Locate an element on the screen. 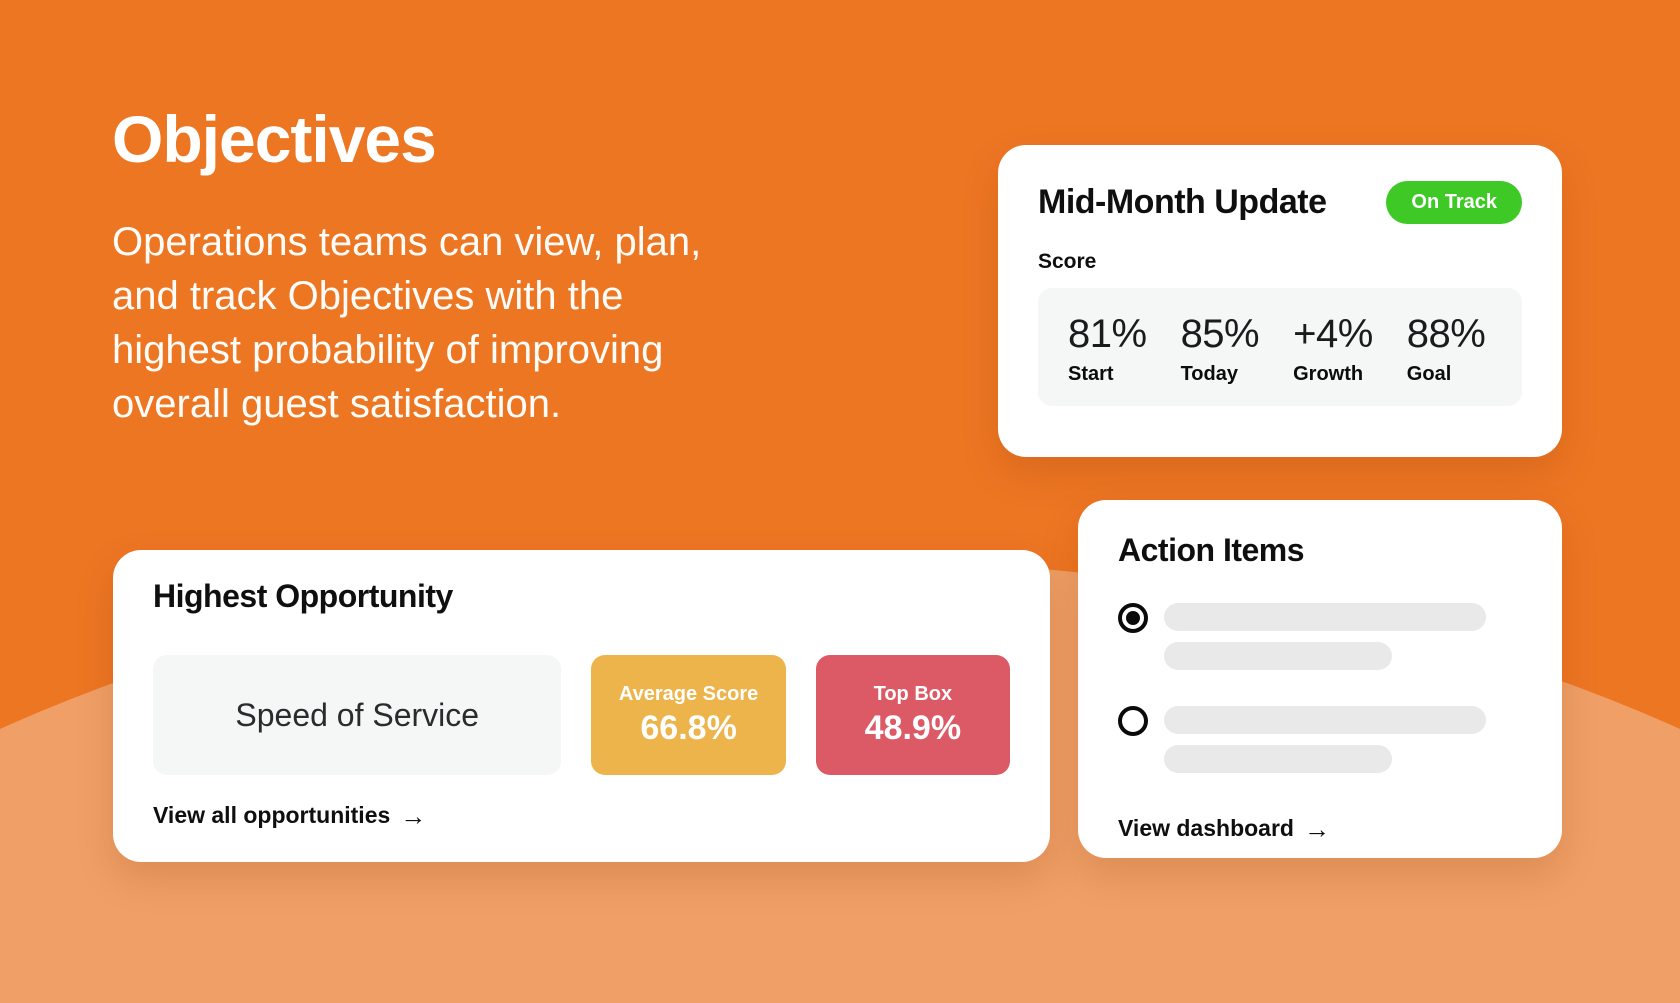  stat-start: 81% Start is located at coordinates (1107, 349).